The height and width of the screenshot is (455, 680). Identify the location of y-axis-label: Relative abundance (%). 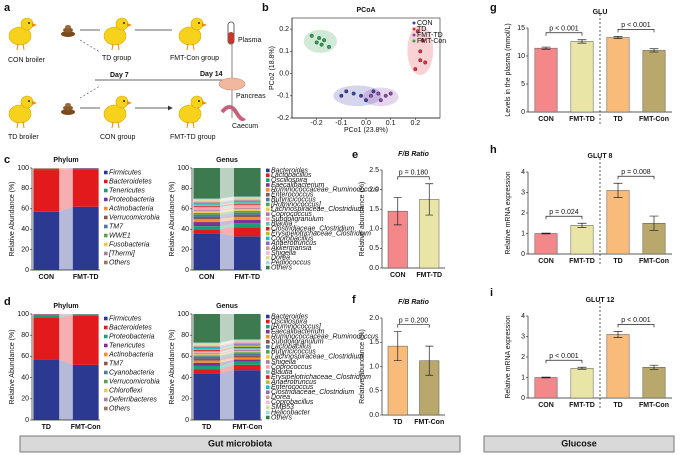
(362, 366).